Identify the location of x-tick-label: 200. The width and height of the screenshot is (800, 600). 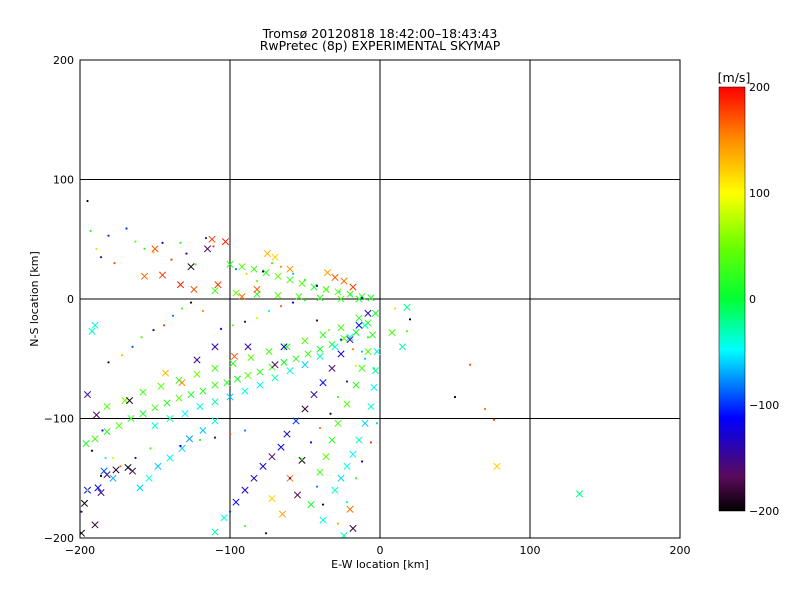
(680, 550).